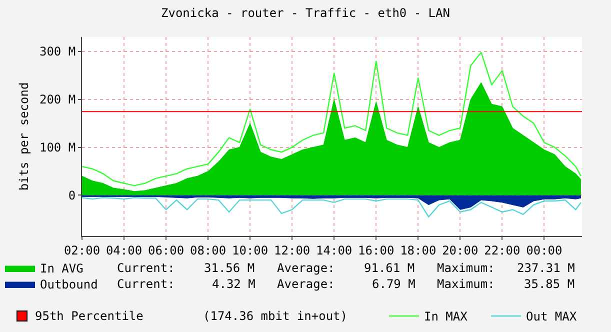 The width and height of the screenshot is (611, 332). What do you see at coordinates (57, 51) in the screenshot?
I see `y-tick-label: 300 M` at bounding box center [57, 51].